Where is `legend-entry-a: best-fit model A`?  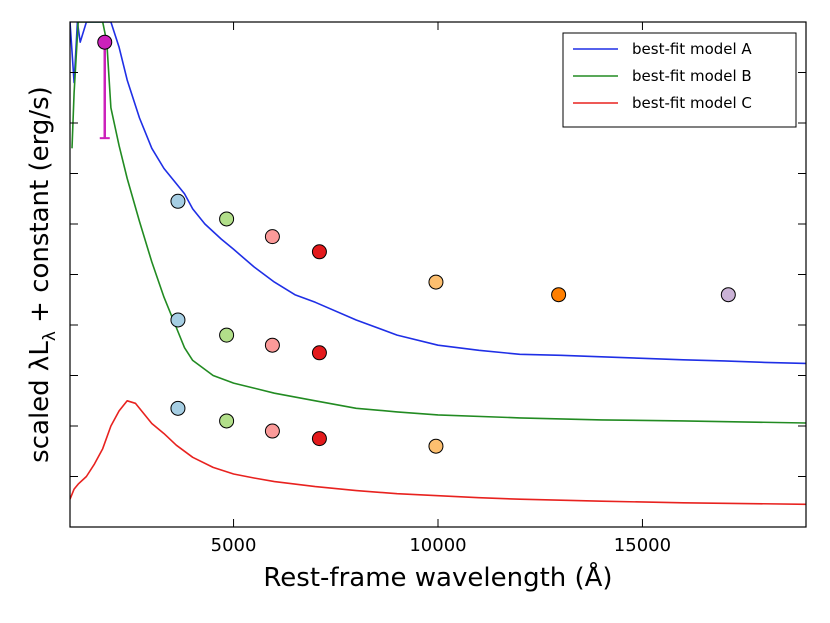 legend-entry-a: best-fit model A is located at coordinates (662, 49).